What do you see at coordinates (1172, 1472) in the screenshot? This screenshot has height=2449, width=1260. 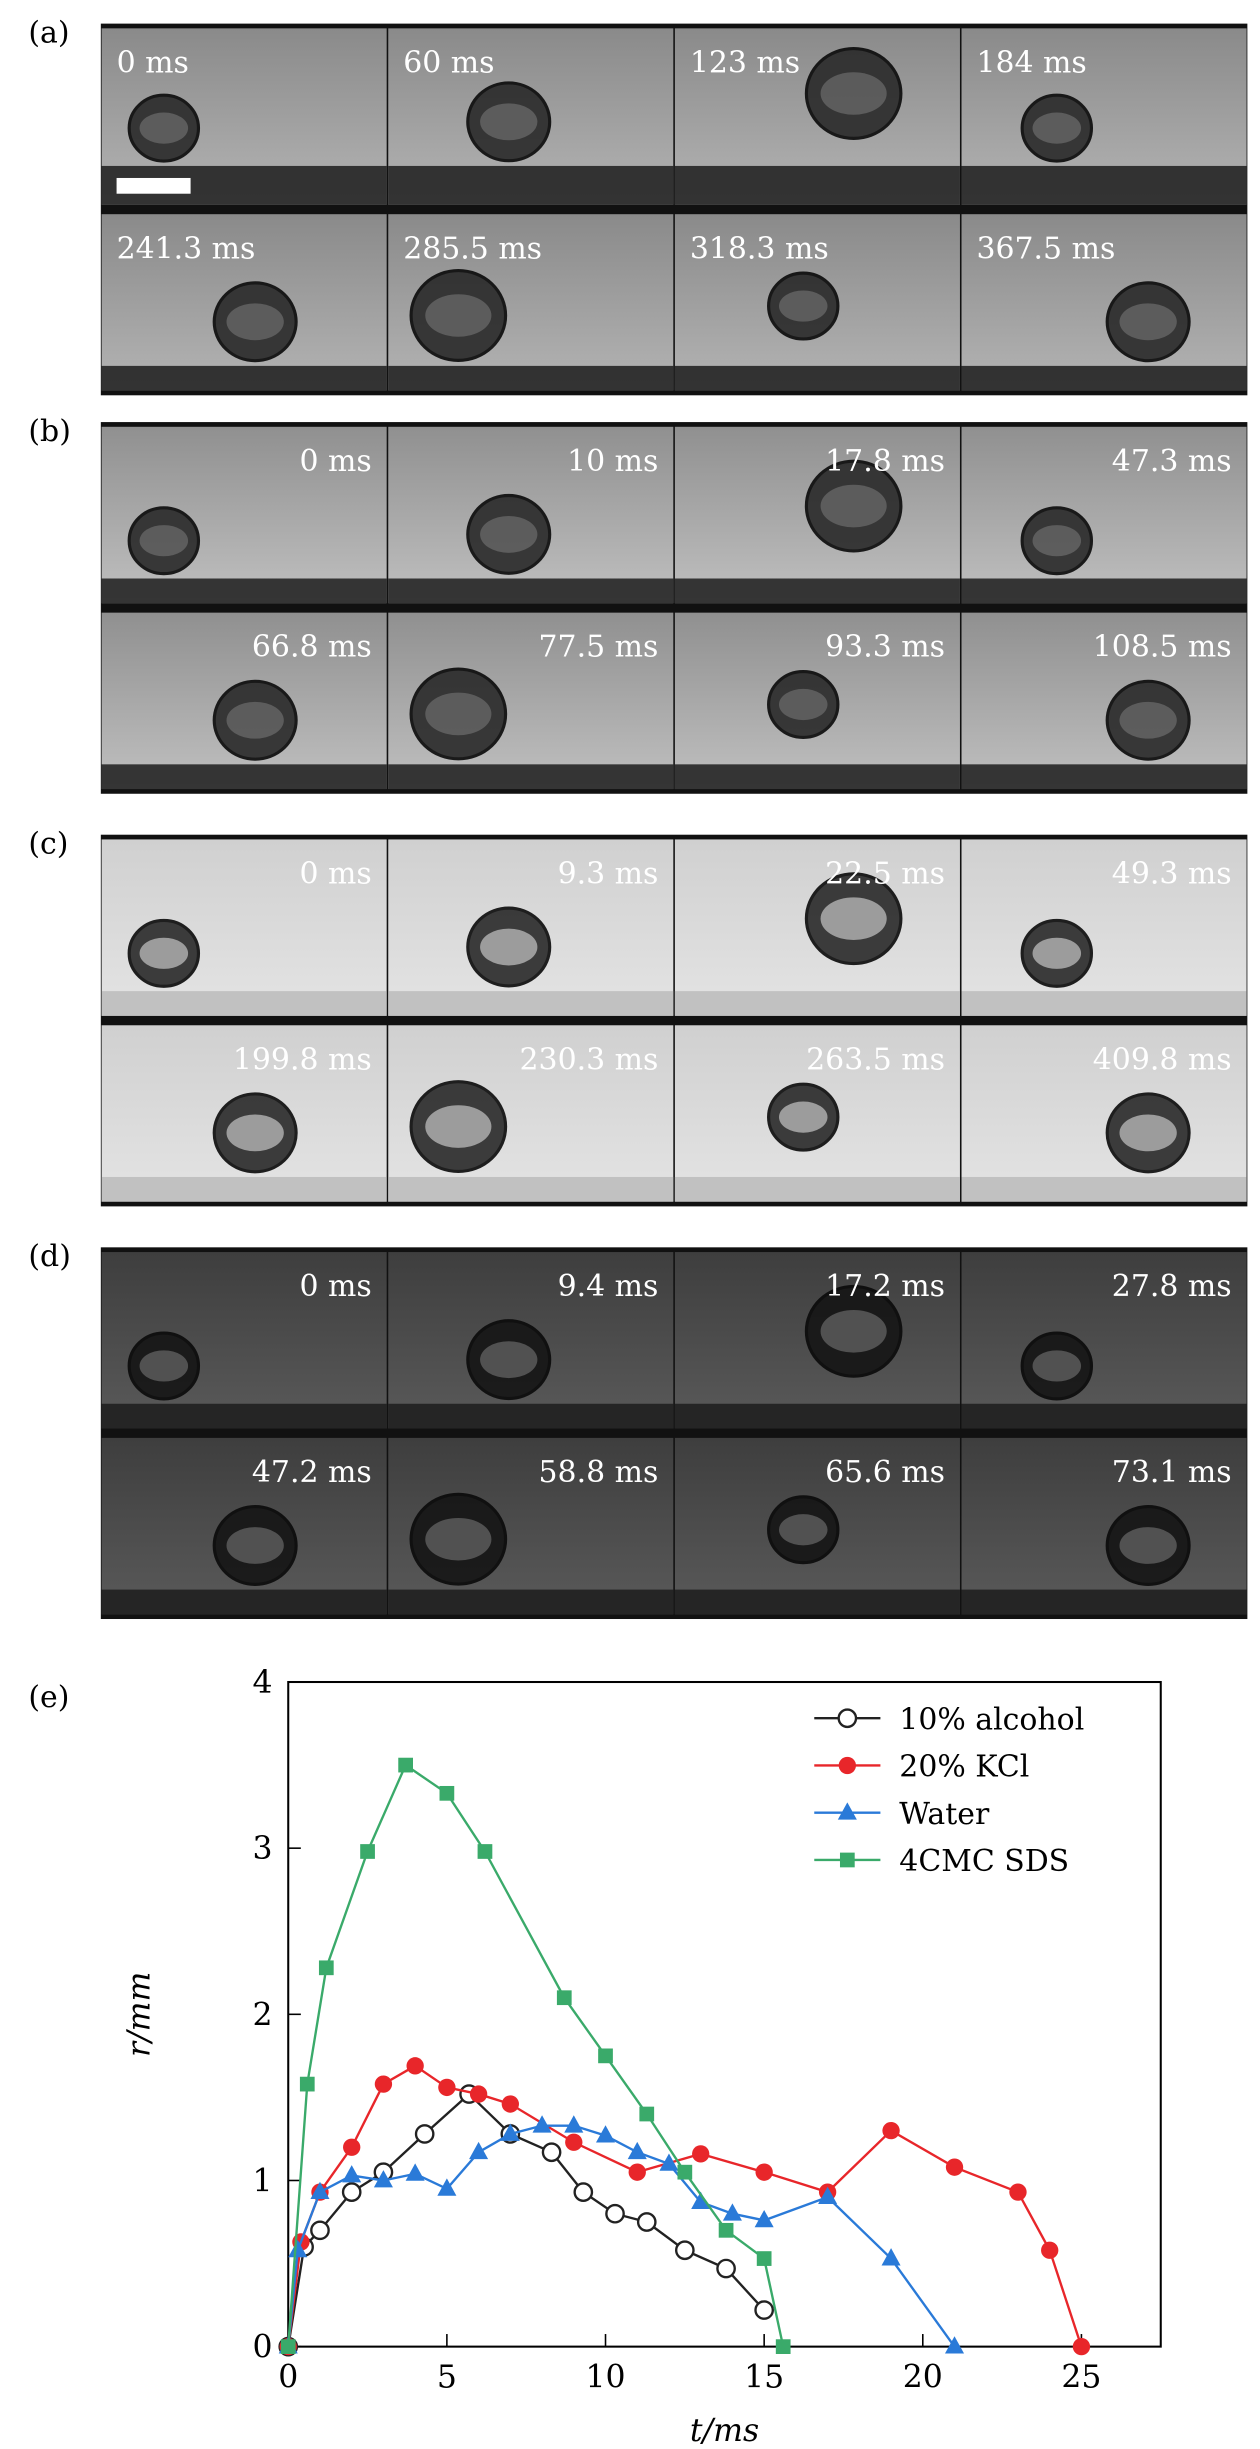 I see `time-label: 73.1 ms` at bounding box center [1172, 1472].